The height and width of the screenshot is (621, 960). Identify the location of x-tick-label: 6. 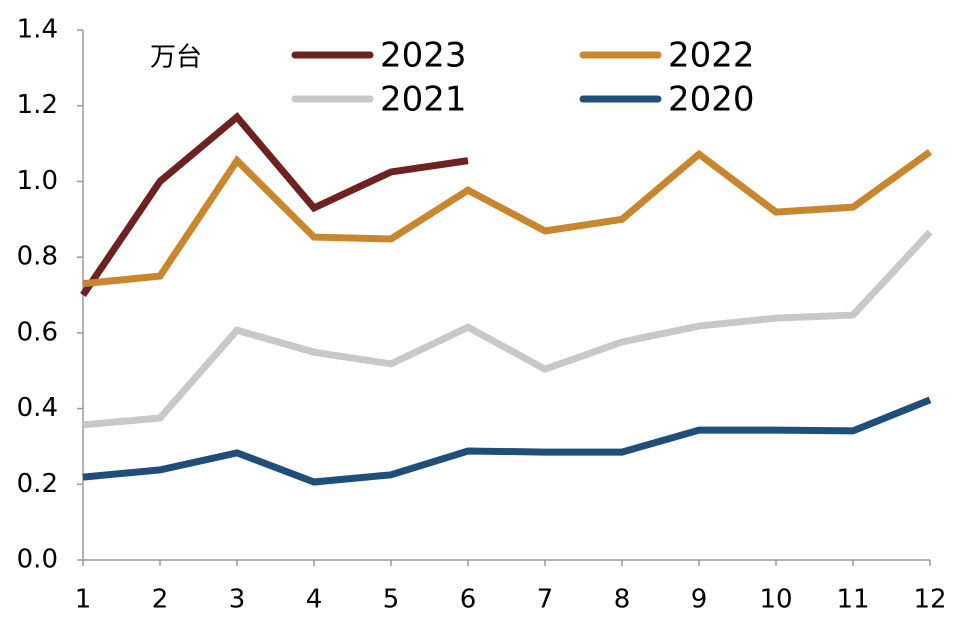
(468, 600).